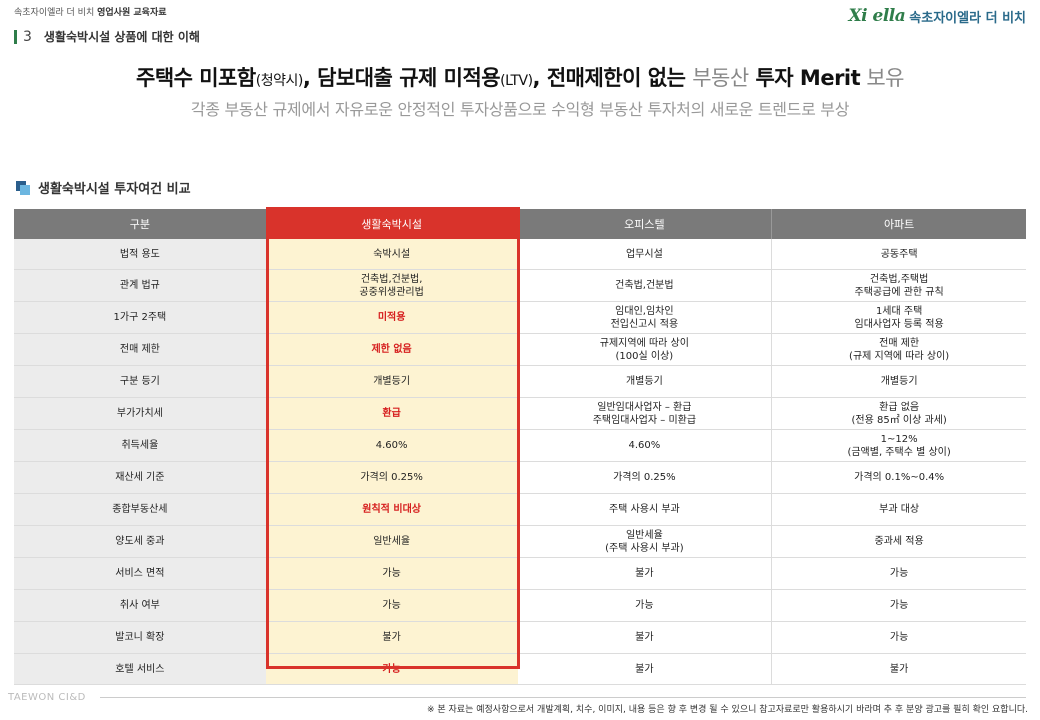 Image resolution: width=1040 pixels, height=720 pixels. Describe the element at coordinates (391, 541) in the screenshot. I see `table-cell: 일반세율` at that location.